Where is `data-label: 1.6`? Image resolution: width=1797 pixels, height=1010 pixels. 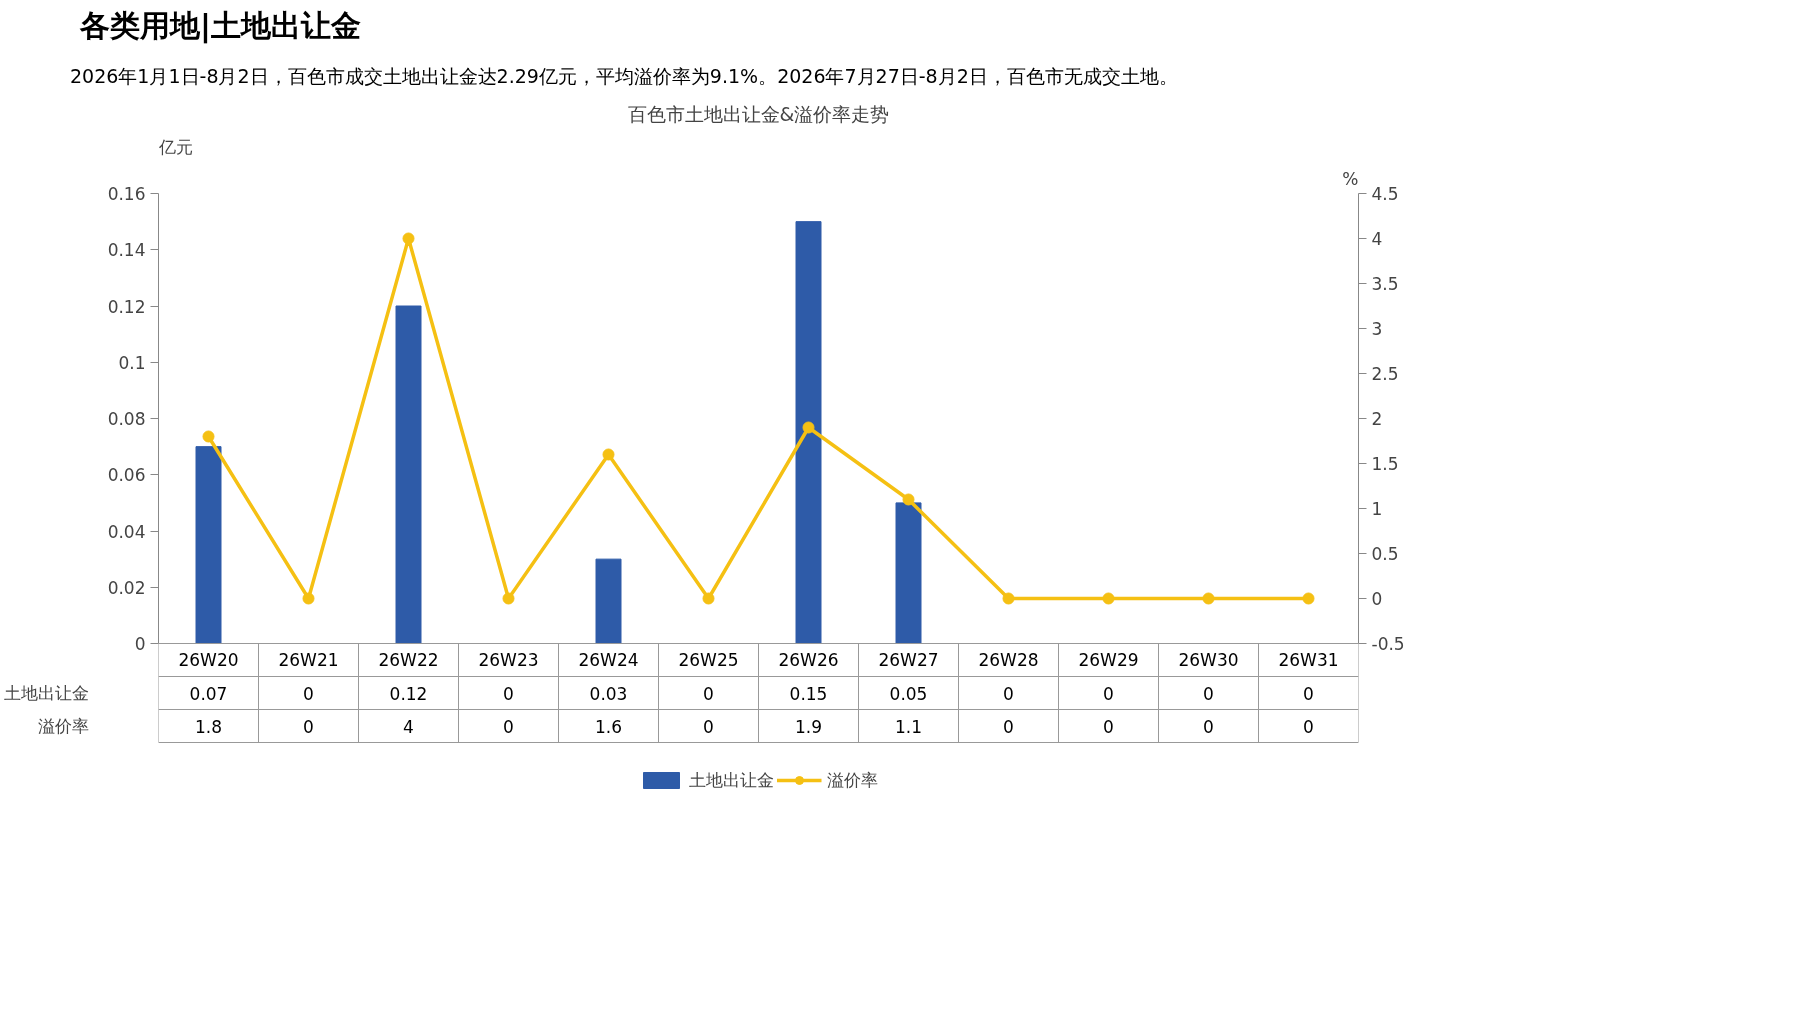 data-label: 1.6 is located at coordinates (608, 726).